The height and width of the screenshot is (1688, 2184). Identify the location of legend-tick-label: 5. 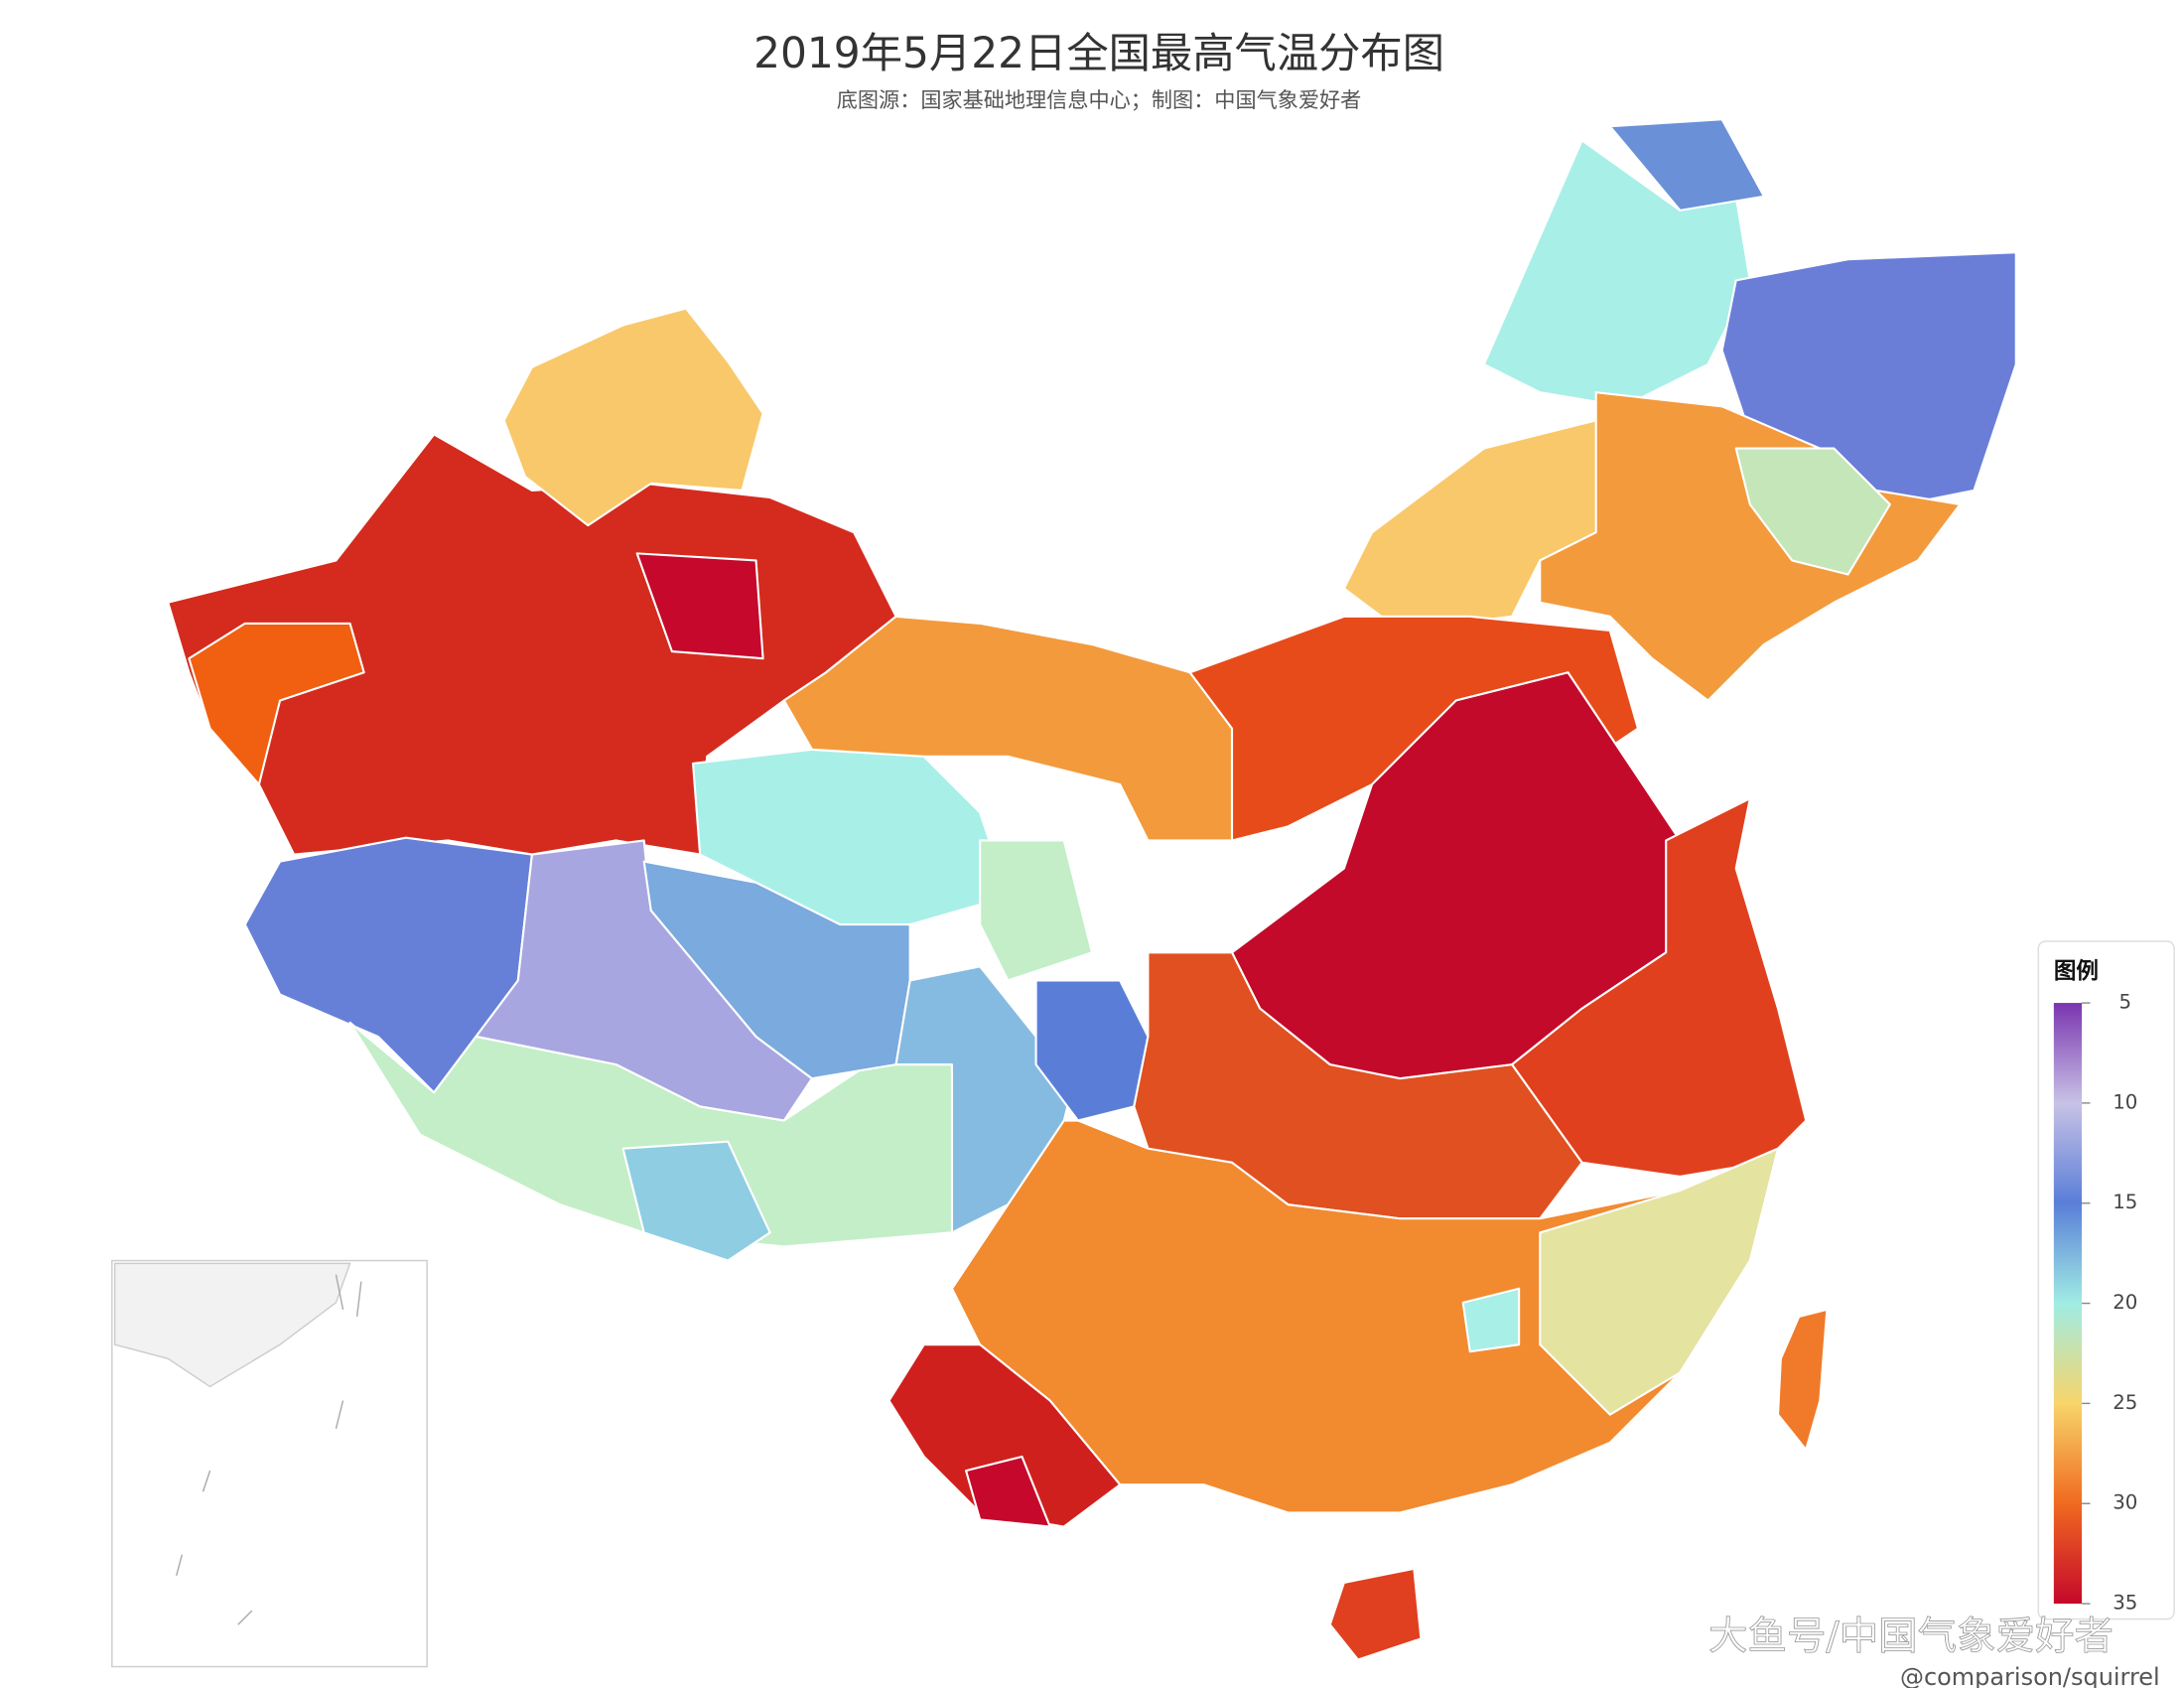
(2124, 1002).